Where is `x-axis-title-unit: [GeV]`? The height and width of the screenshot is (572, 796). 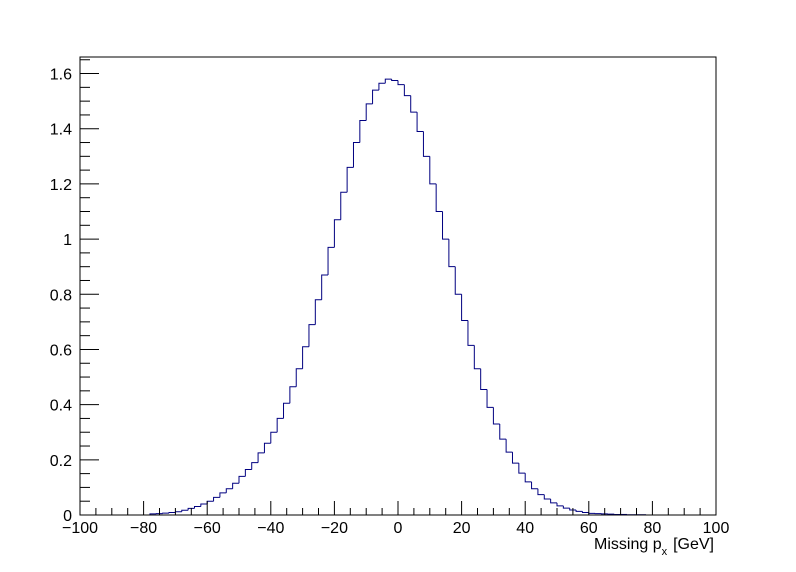
x-axis-title-unit: [GeV] is located at coordinates (693, 544).